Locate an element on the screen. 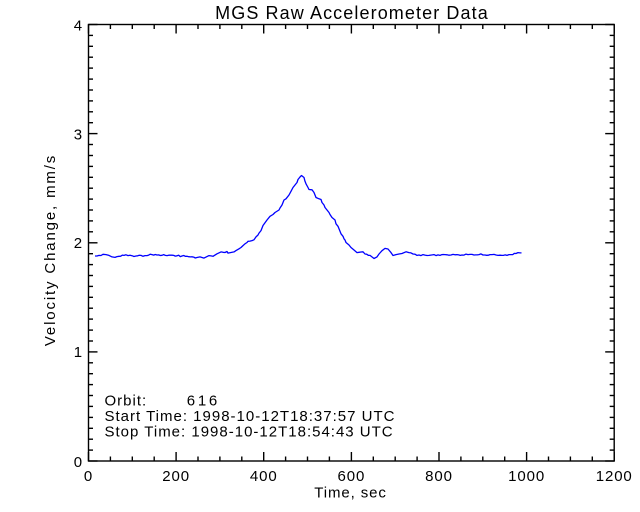 The height and width of the screenshot is (512, 640). svg-text: 4 is located at coordinates (78, 25).